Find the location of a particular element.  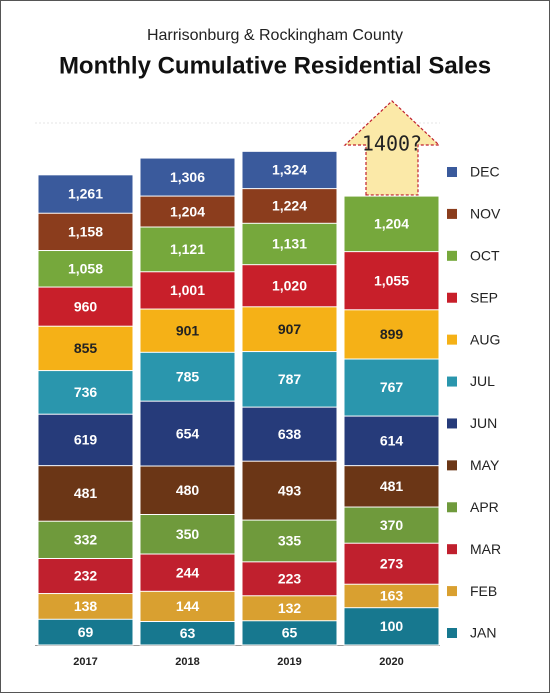

value-label: 1,261 is located at coordinates (85, 194).